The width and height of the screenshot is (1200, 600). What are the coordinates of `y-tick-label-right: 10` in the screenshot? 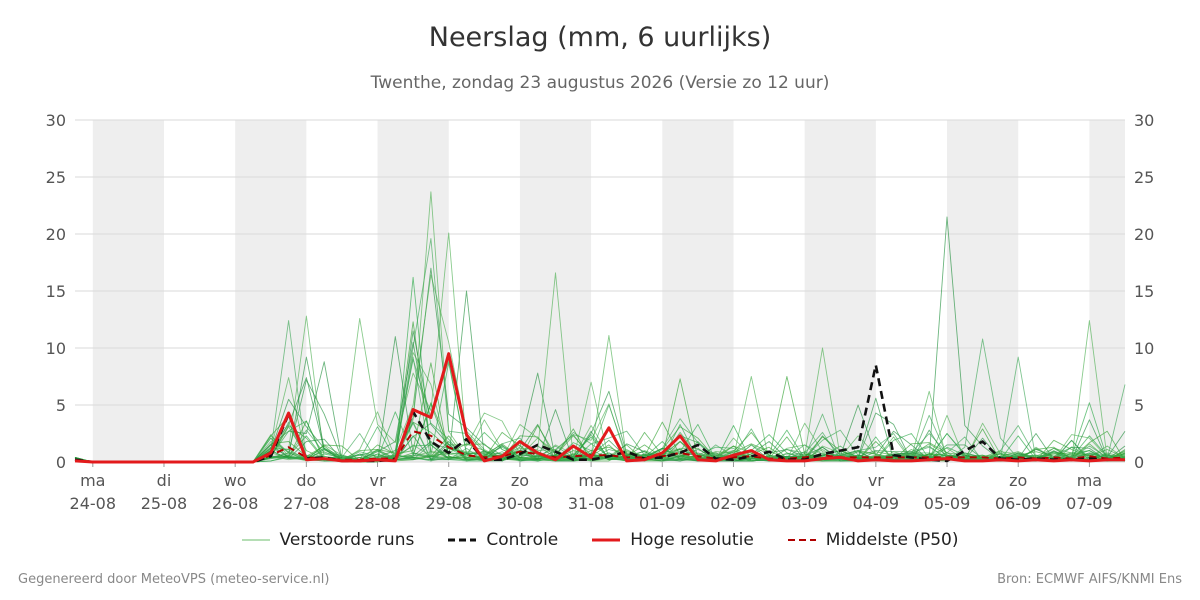 It's located at (1144, 348).